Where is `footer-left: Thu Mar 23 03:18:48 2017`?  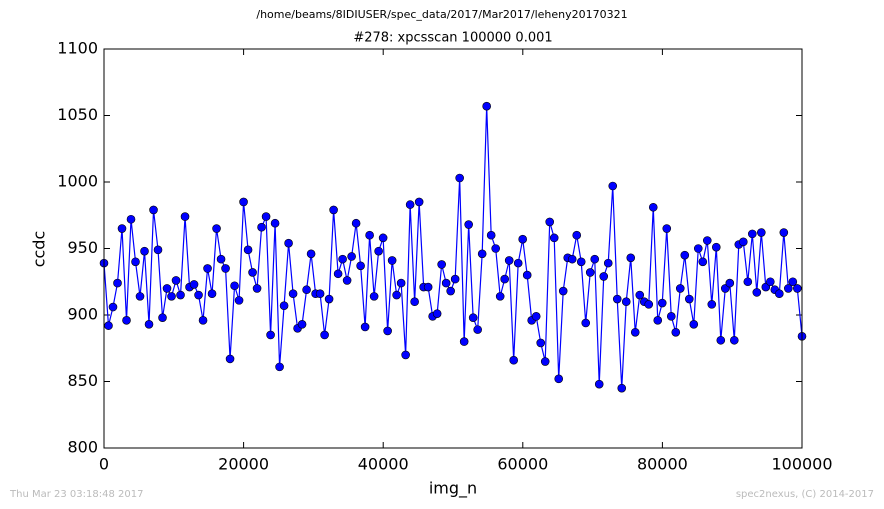 footer-left: Thu Mar 23 03:18:48 2017 is located at coordinates (76, 494).